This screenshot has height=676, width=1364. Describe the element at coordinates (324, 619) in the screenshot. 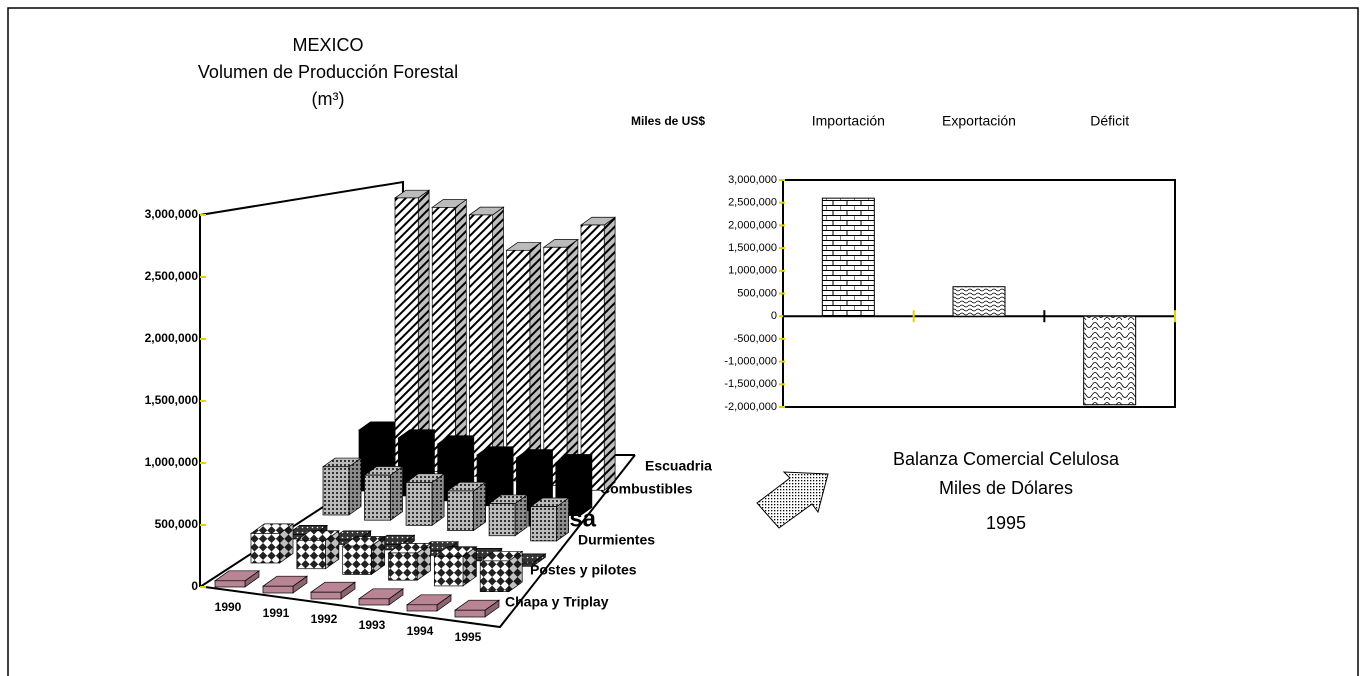

I see `x-tick-label: 1992` at that location.